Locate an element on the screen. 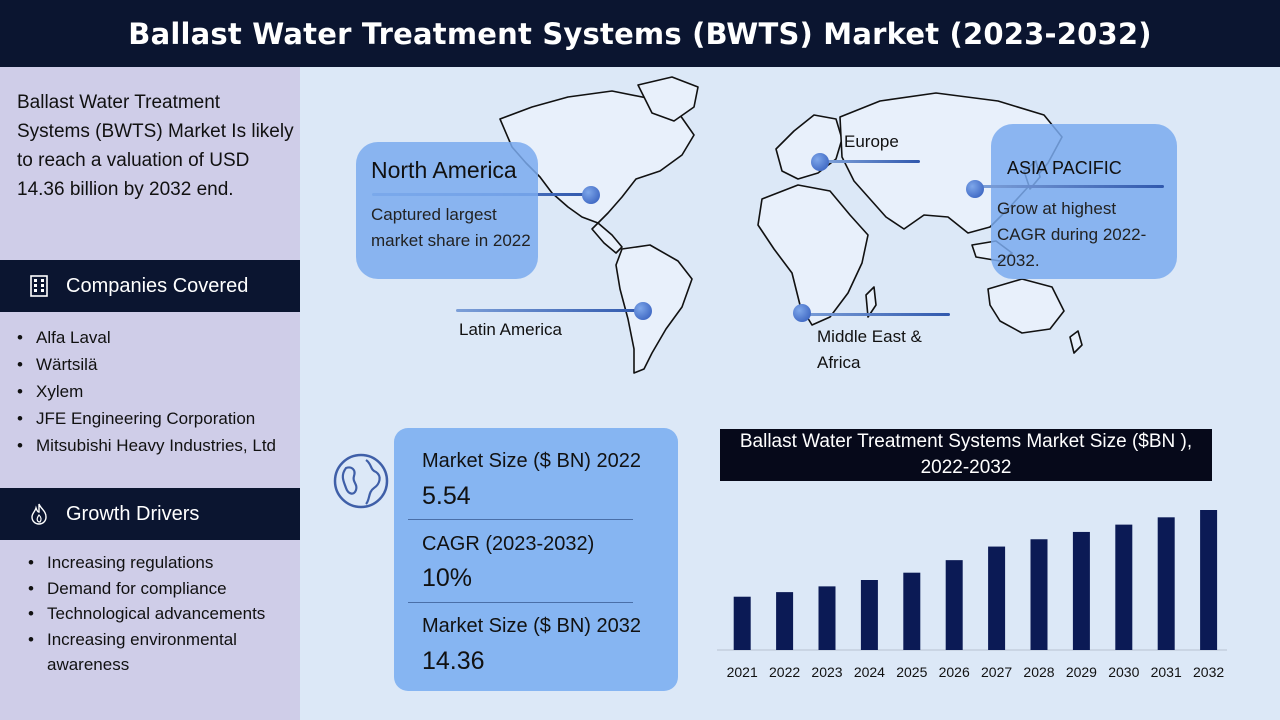 The height and width of the screenshot is (720, 1280). list-item: Technological advancements is located at coordinates (162, 614).